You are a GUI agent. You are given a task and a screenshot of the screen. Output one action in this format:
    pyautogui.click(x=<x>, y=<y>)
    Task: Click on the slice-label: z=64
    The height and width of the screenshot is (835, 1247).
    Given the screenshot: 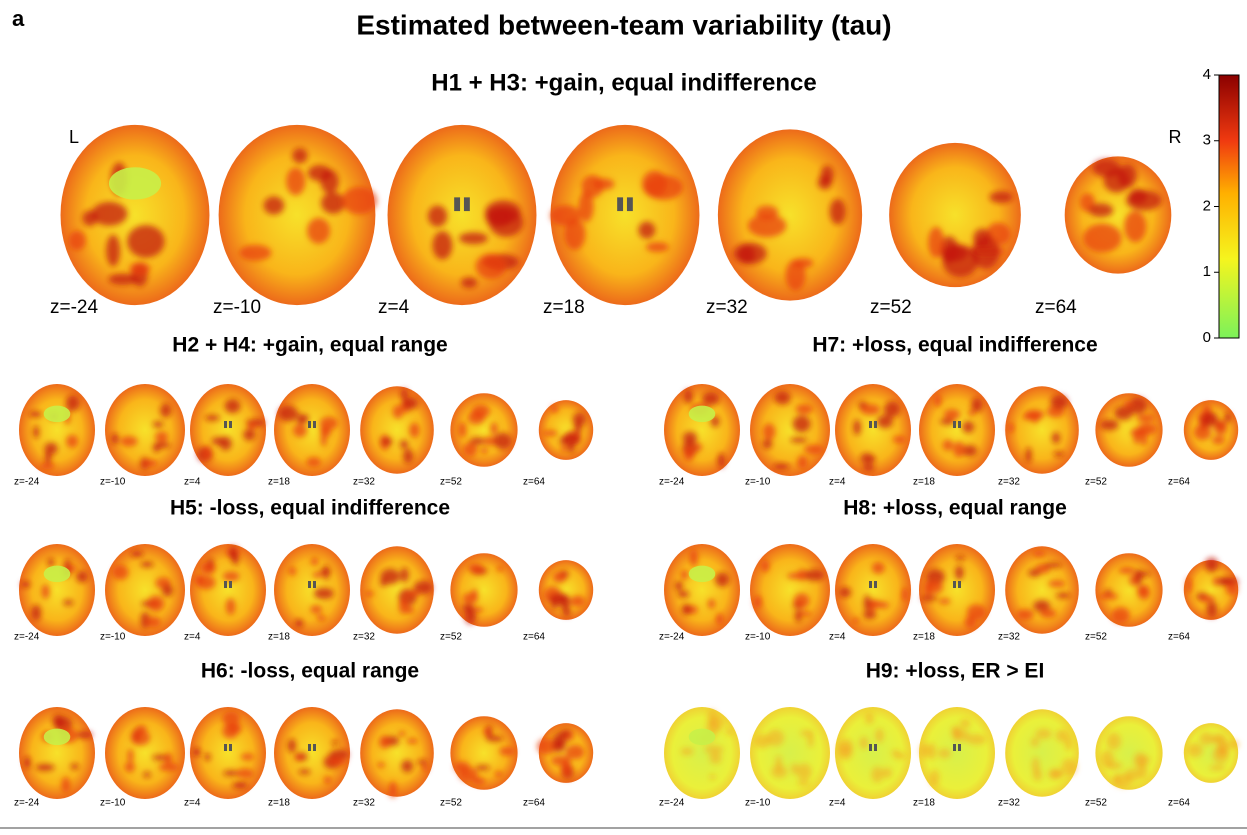 What is the action you would take?
    pyautogui.click(x=1056, y=307)
    